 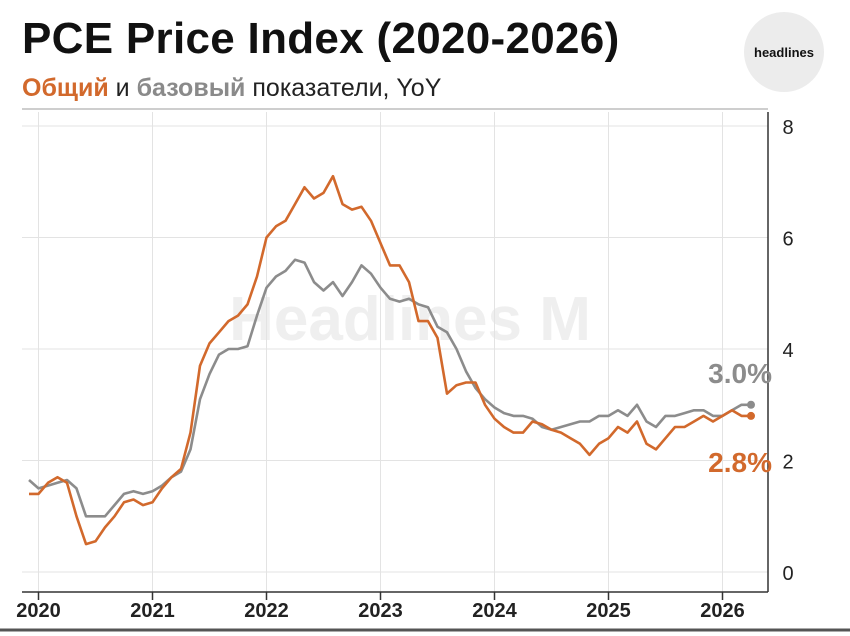 I want to click on x-tick-label: 2020, so click(x=38, y=611).